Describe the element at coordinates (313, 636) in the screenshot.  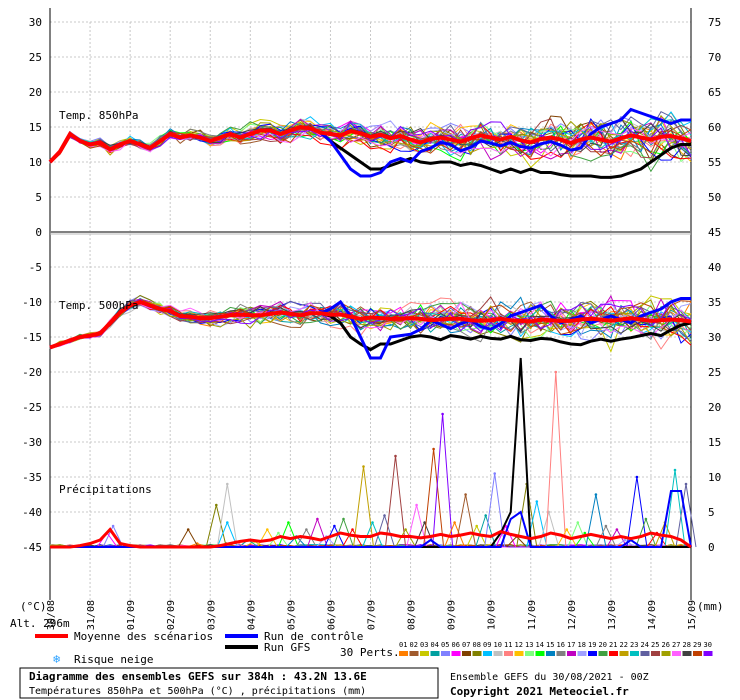
I see `legend-control-label: Run de contrôle` at that location.